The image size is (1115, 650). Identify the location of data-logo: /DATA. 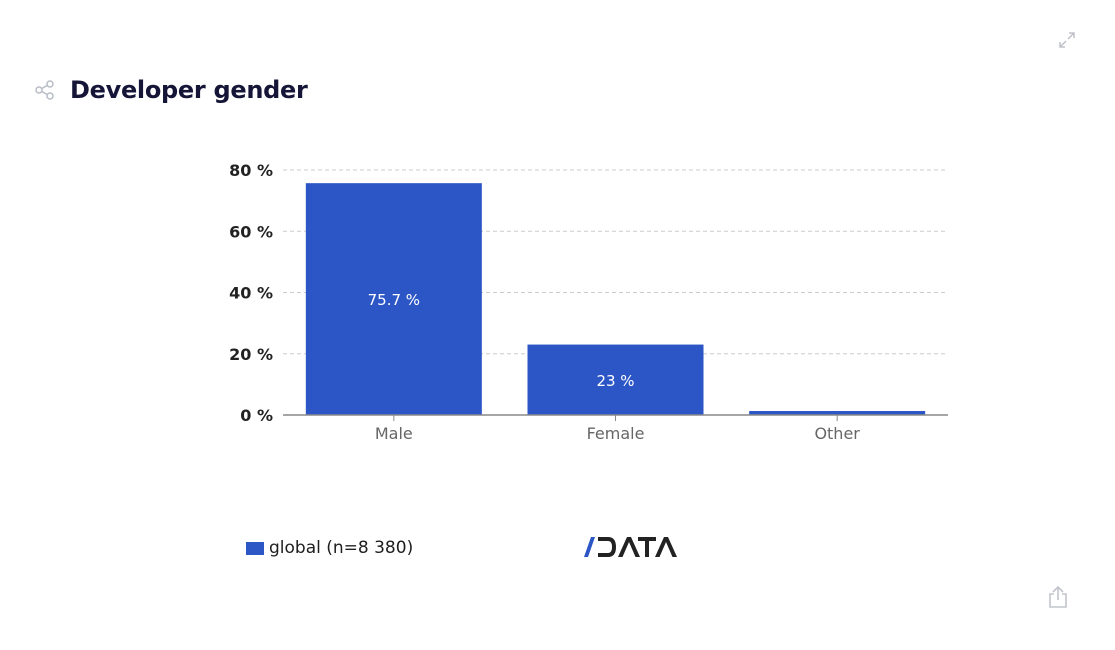
(630, 547).